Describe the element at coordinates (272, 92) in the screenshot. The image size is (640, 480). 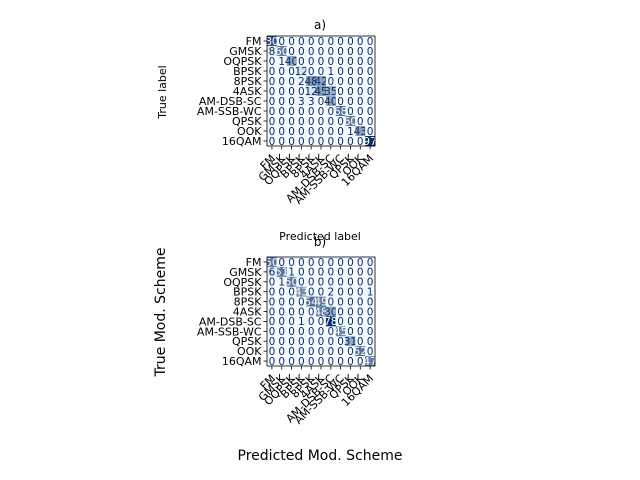
I see `heat-value-a-5-0: 0` at that location.